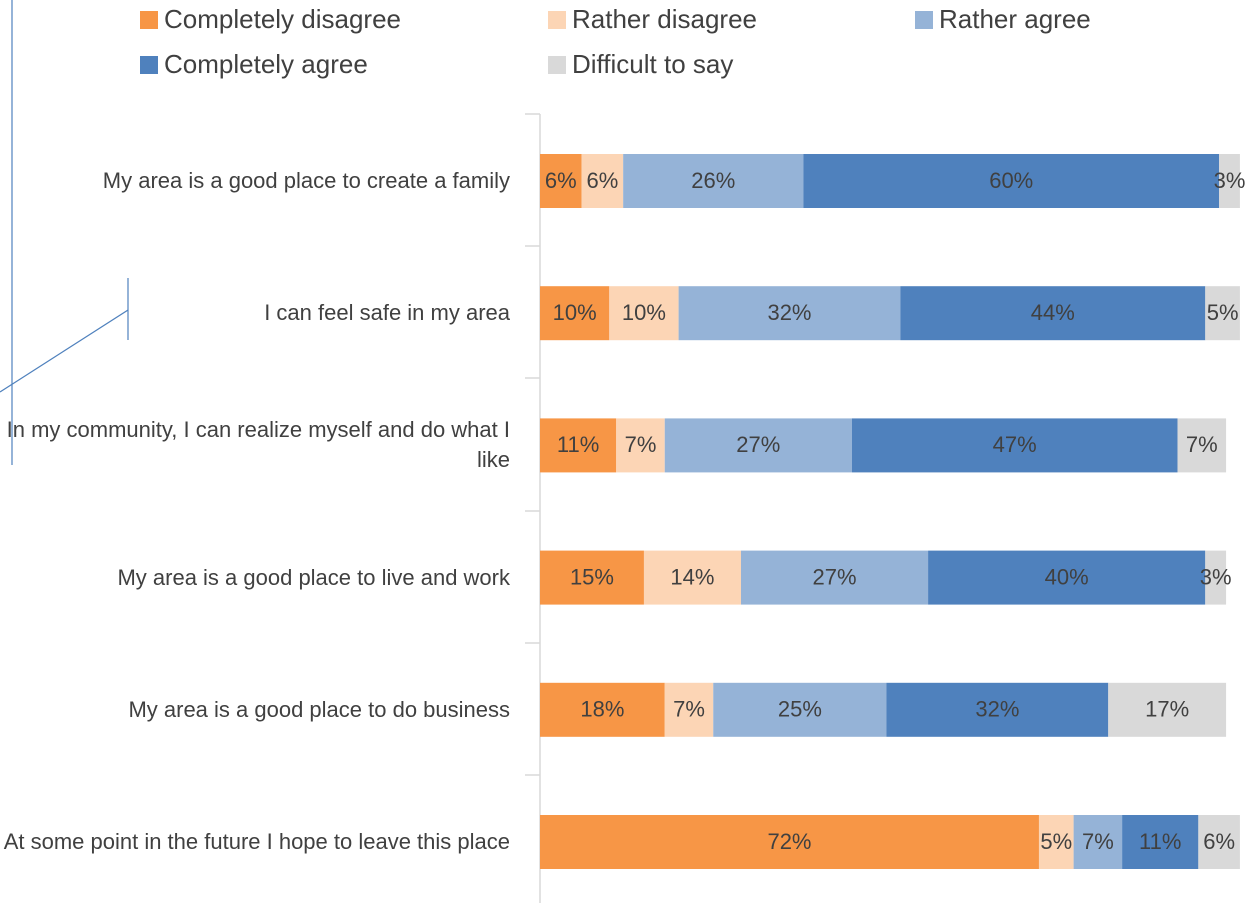 The height and width of the screenshot is (903, 1260). What do you see at coordinates (664, 19) in the screenshot?
I see `legend-label: Rather disagree` at bounding box center [664, 19].